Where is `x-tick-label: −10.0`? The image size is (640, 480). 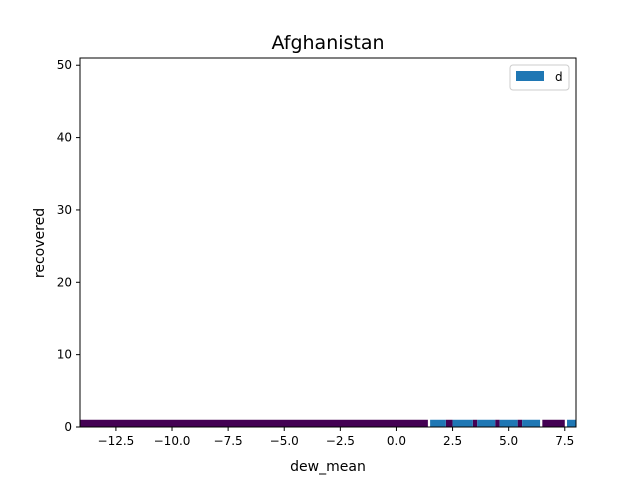
x-tick-label: −10.0 is located at coordinates (172, 441).